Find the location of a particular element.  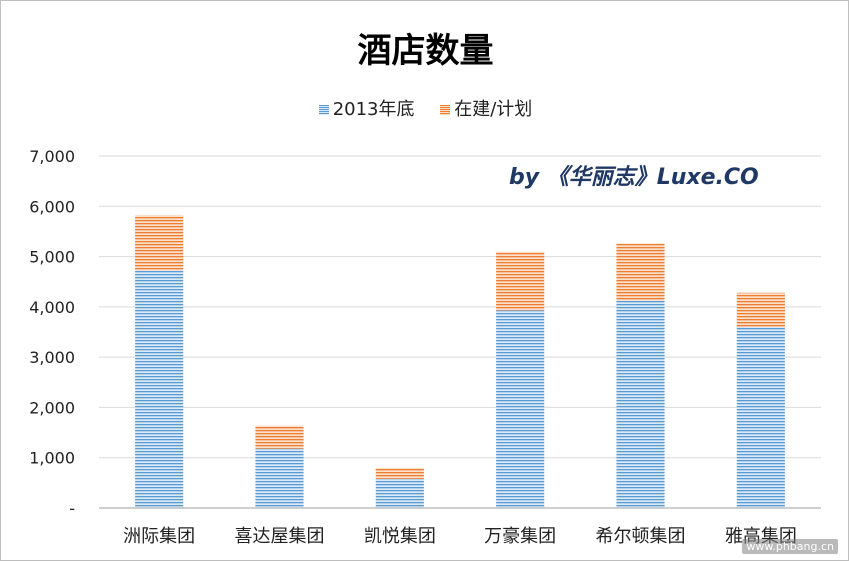

x-tick-label: 洲际集团 is located at coordinates (159, 536).